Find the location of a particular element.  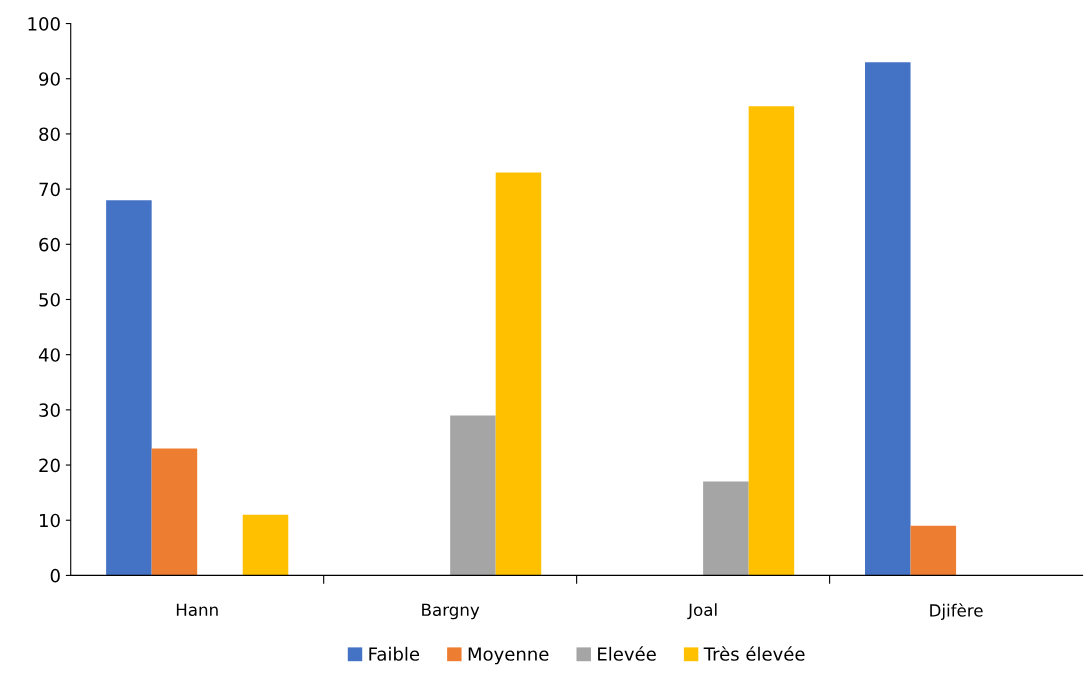

y-tick-label: 20 is located at coordinates (49, 465).